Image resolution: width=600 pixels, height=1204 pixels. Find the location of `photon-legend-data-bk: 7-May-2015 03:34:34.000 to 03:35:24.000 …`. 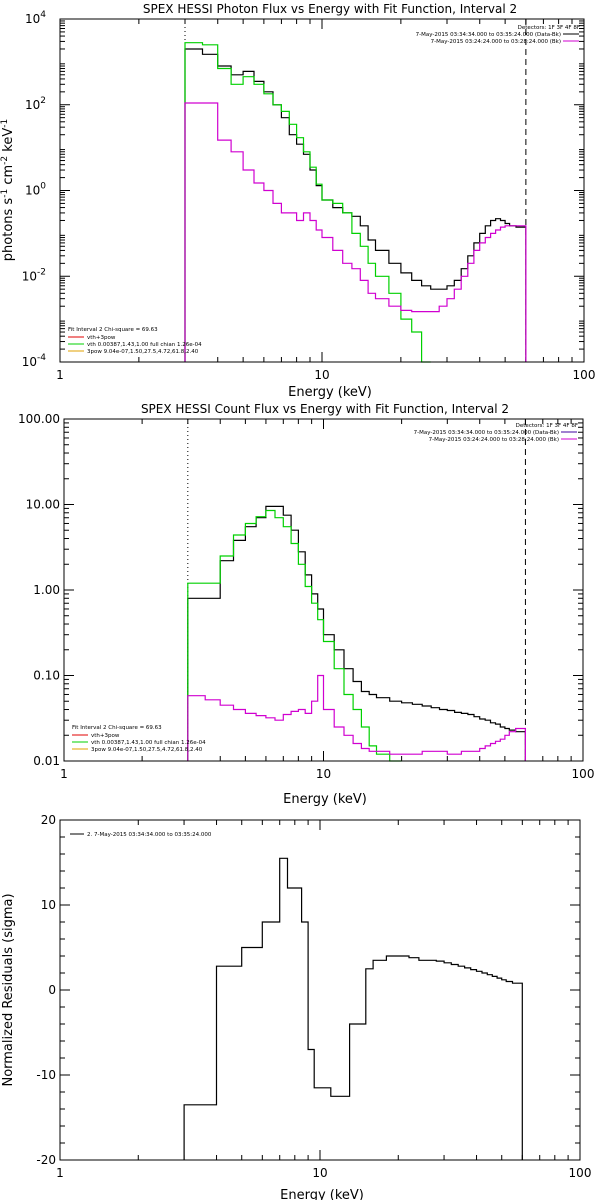

photon-legend-data-bk: 7-May-2015 03:34:34.000 to 03:35:24.000 … is located at coordinates (488, 35).